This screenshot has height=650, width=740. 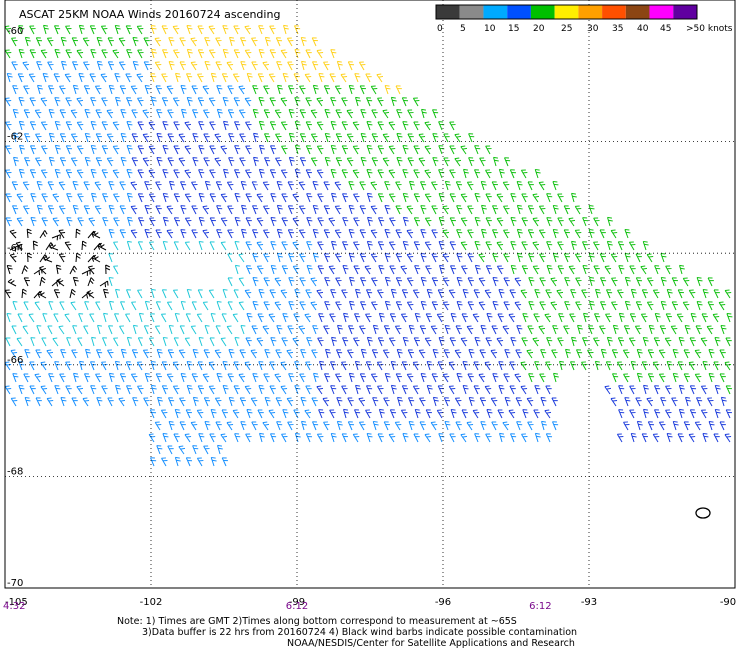 I want to click on x-tick-label: -99, so click(x=297, y=602).